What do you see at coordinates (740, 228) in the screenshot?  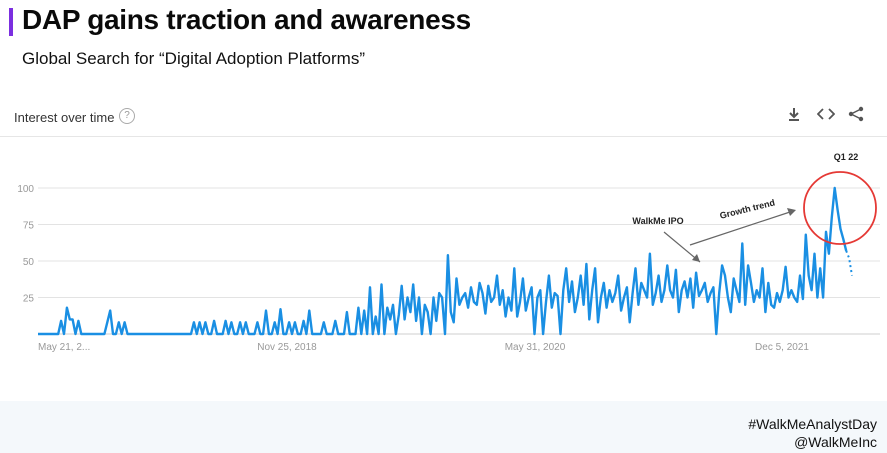 I see `arrow-growth-trend` at bounding box center [740, 228].